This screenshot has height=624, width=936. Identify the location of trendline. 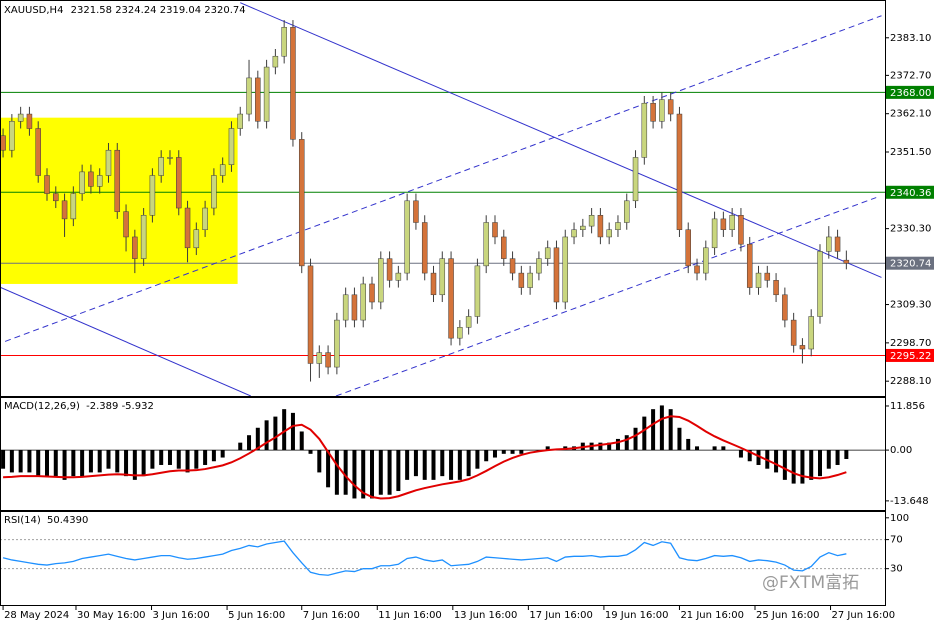
(125, 341).